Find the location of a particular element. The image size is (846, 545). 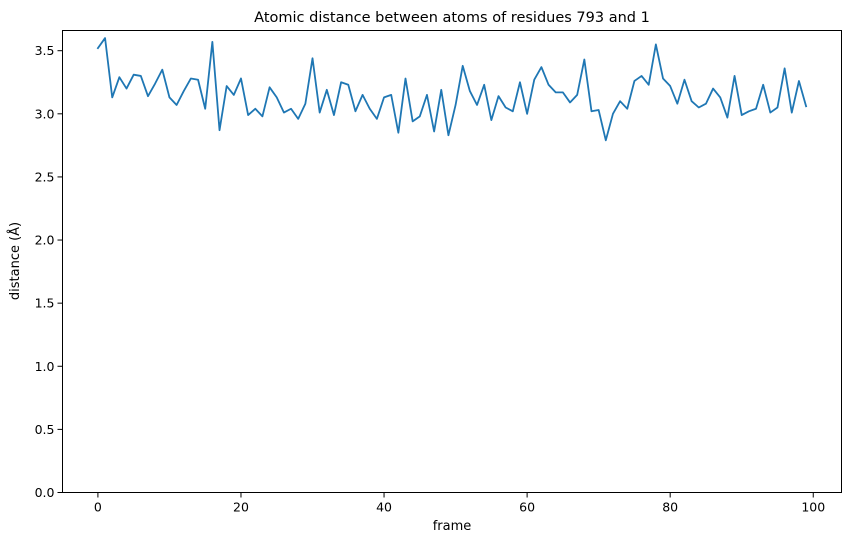

y-tick-label: 1.0 is located at coordinates (45, 366).